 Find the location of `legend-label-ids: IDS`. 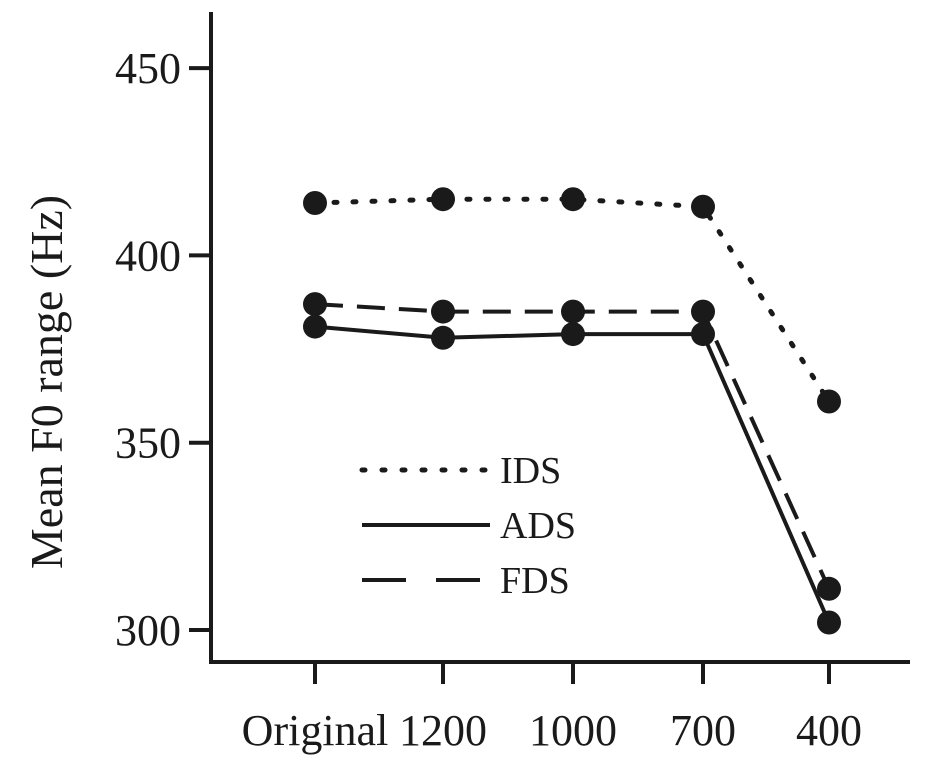

legend-label-ids: IDS is located at coordinates (530, 471).